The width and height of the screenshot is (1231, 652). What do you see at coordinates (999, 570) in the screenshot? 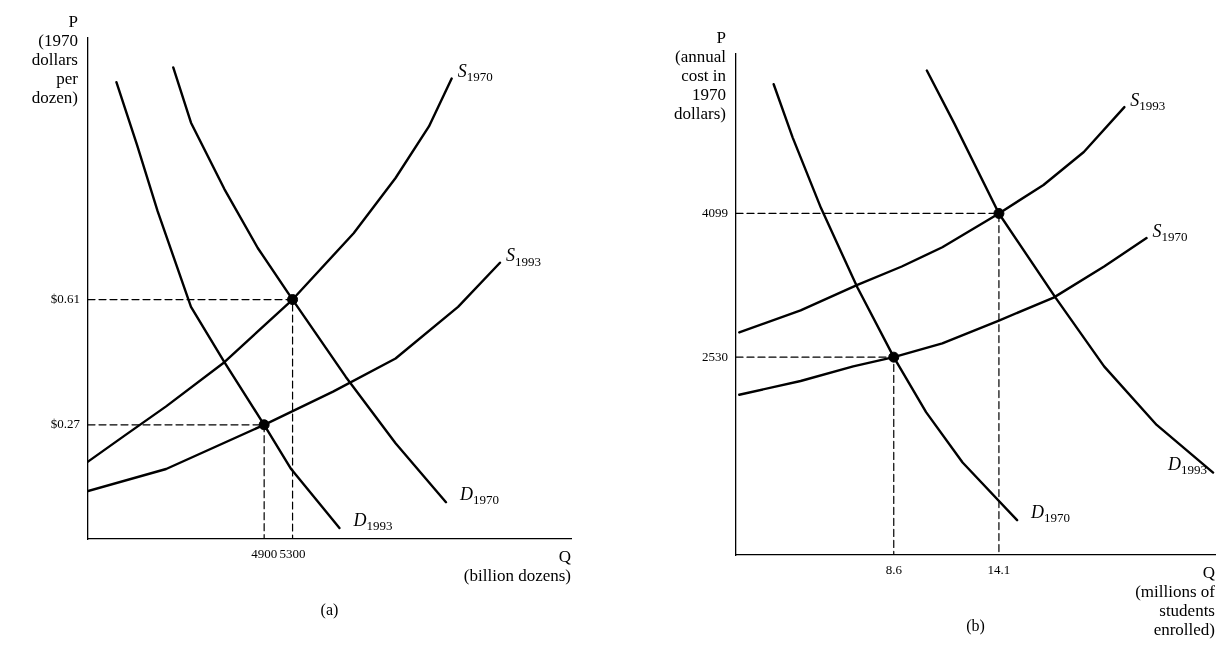
I see `x-tick-label: 14.1` at bounding box center [999, 570].